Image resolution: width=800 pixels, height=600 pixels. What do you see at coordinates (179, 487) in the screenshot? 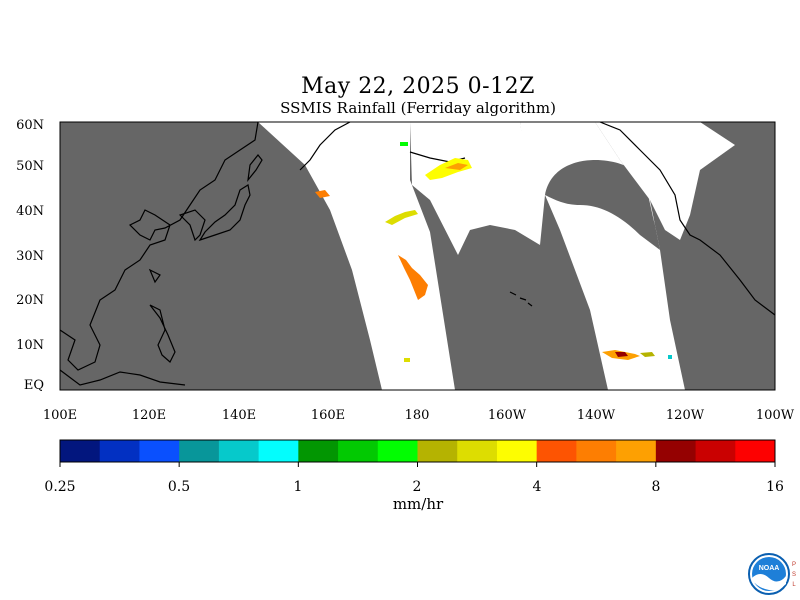
I see `colorbar-tick-label: 0.5` at bounding box center [179, 487].